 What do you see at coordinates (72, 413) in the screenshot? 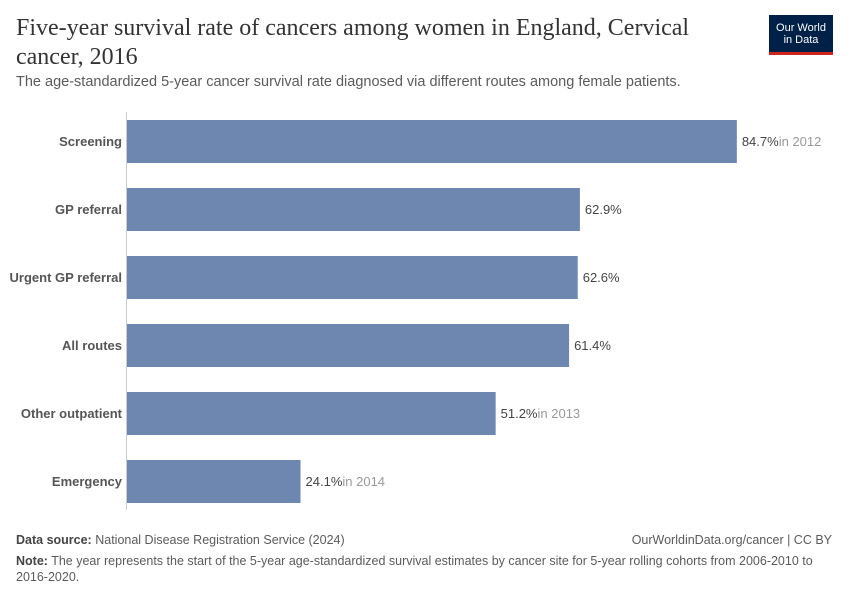
I see `category-label: Other outpatient` at bounding box center [72, 413].